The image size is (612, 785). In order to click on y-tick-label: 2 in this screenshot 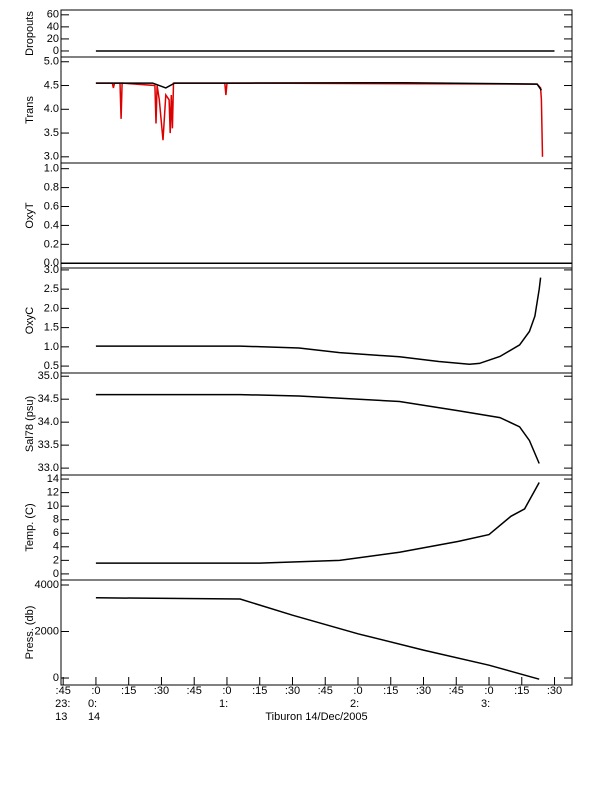, I will do `click(56, 560)`.